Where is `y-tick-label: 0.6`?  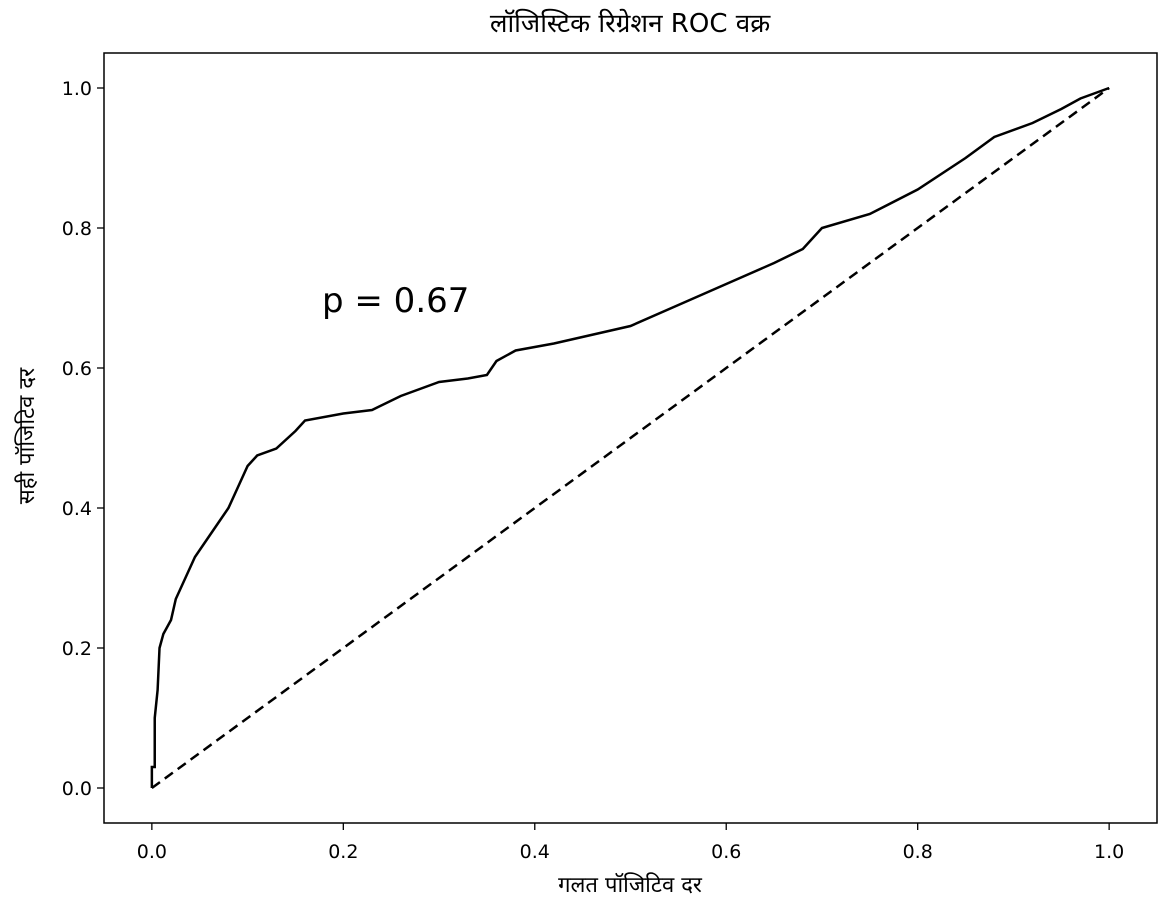
y-tick-label: 0.6 is located at coordinates (77, 369).